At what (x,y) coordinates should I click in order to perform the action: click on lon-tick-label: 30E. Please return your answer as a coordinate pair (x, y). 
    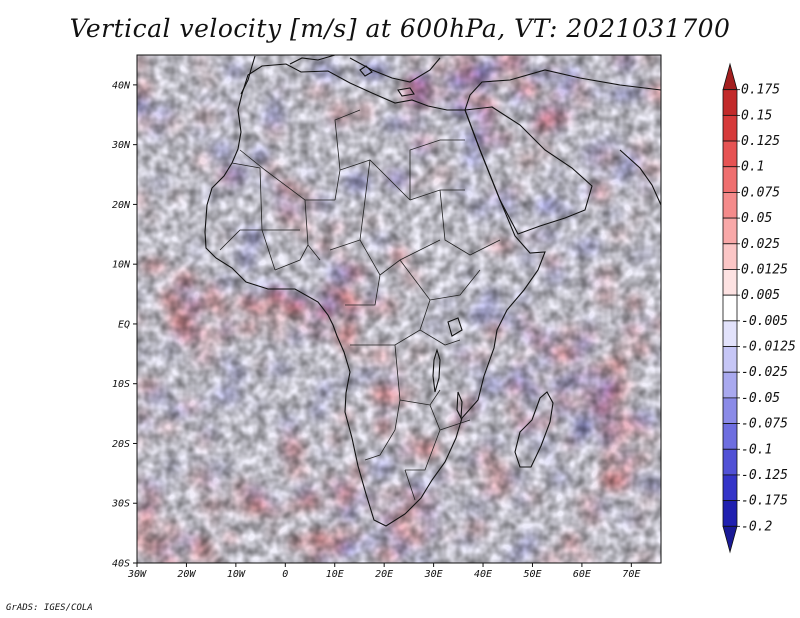
    Looking at the image, I should click on (433, 574).